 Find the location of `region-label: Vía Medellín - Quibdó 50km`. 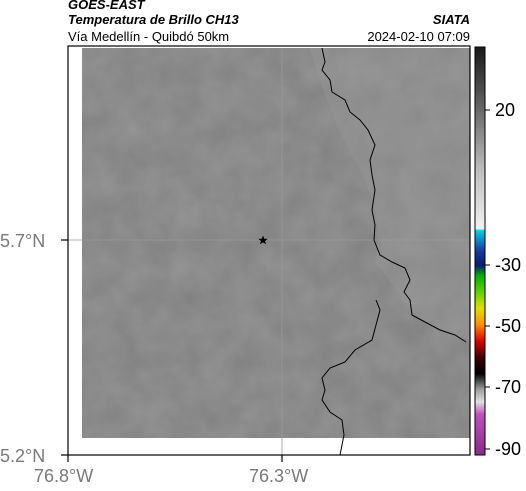

region-label: Vía Medellín - Quibdó 50km is located at coordinates (149, 36).